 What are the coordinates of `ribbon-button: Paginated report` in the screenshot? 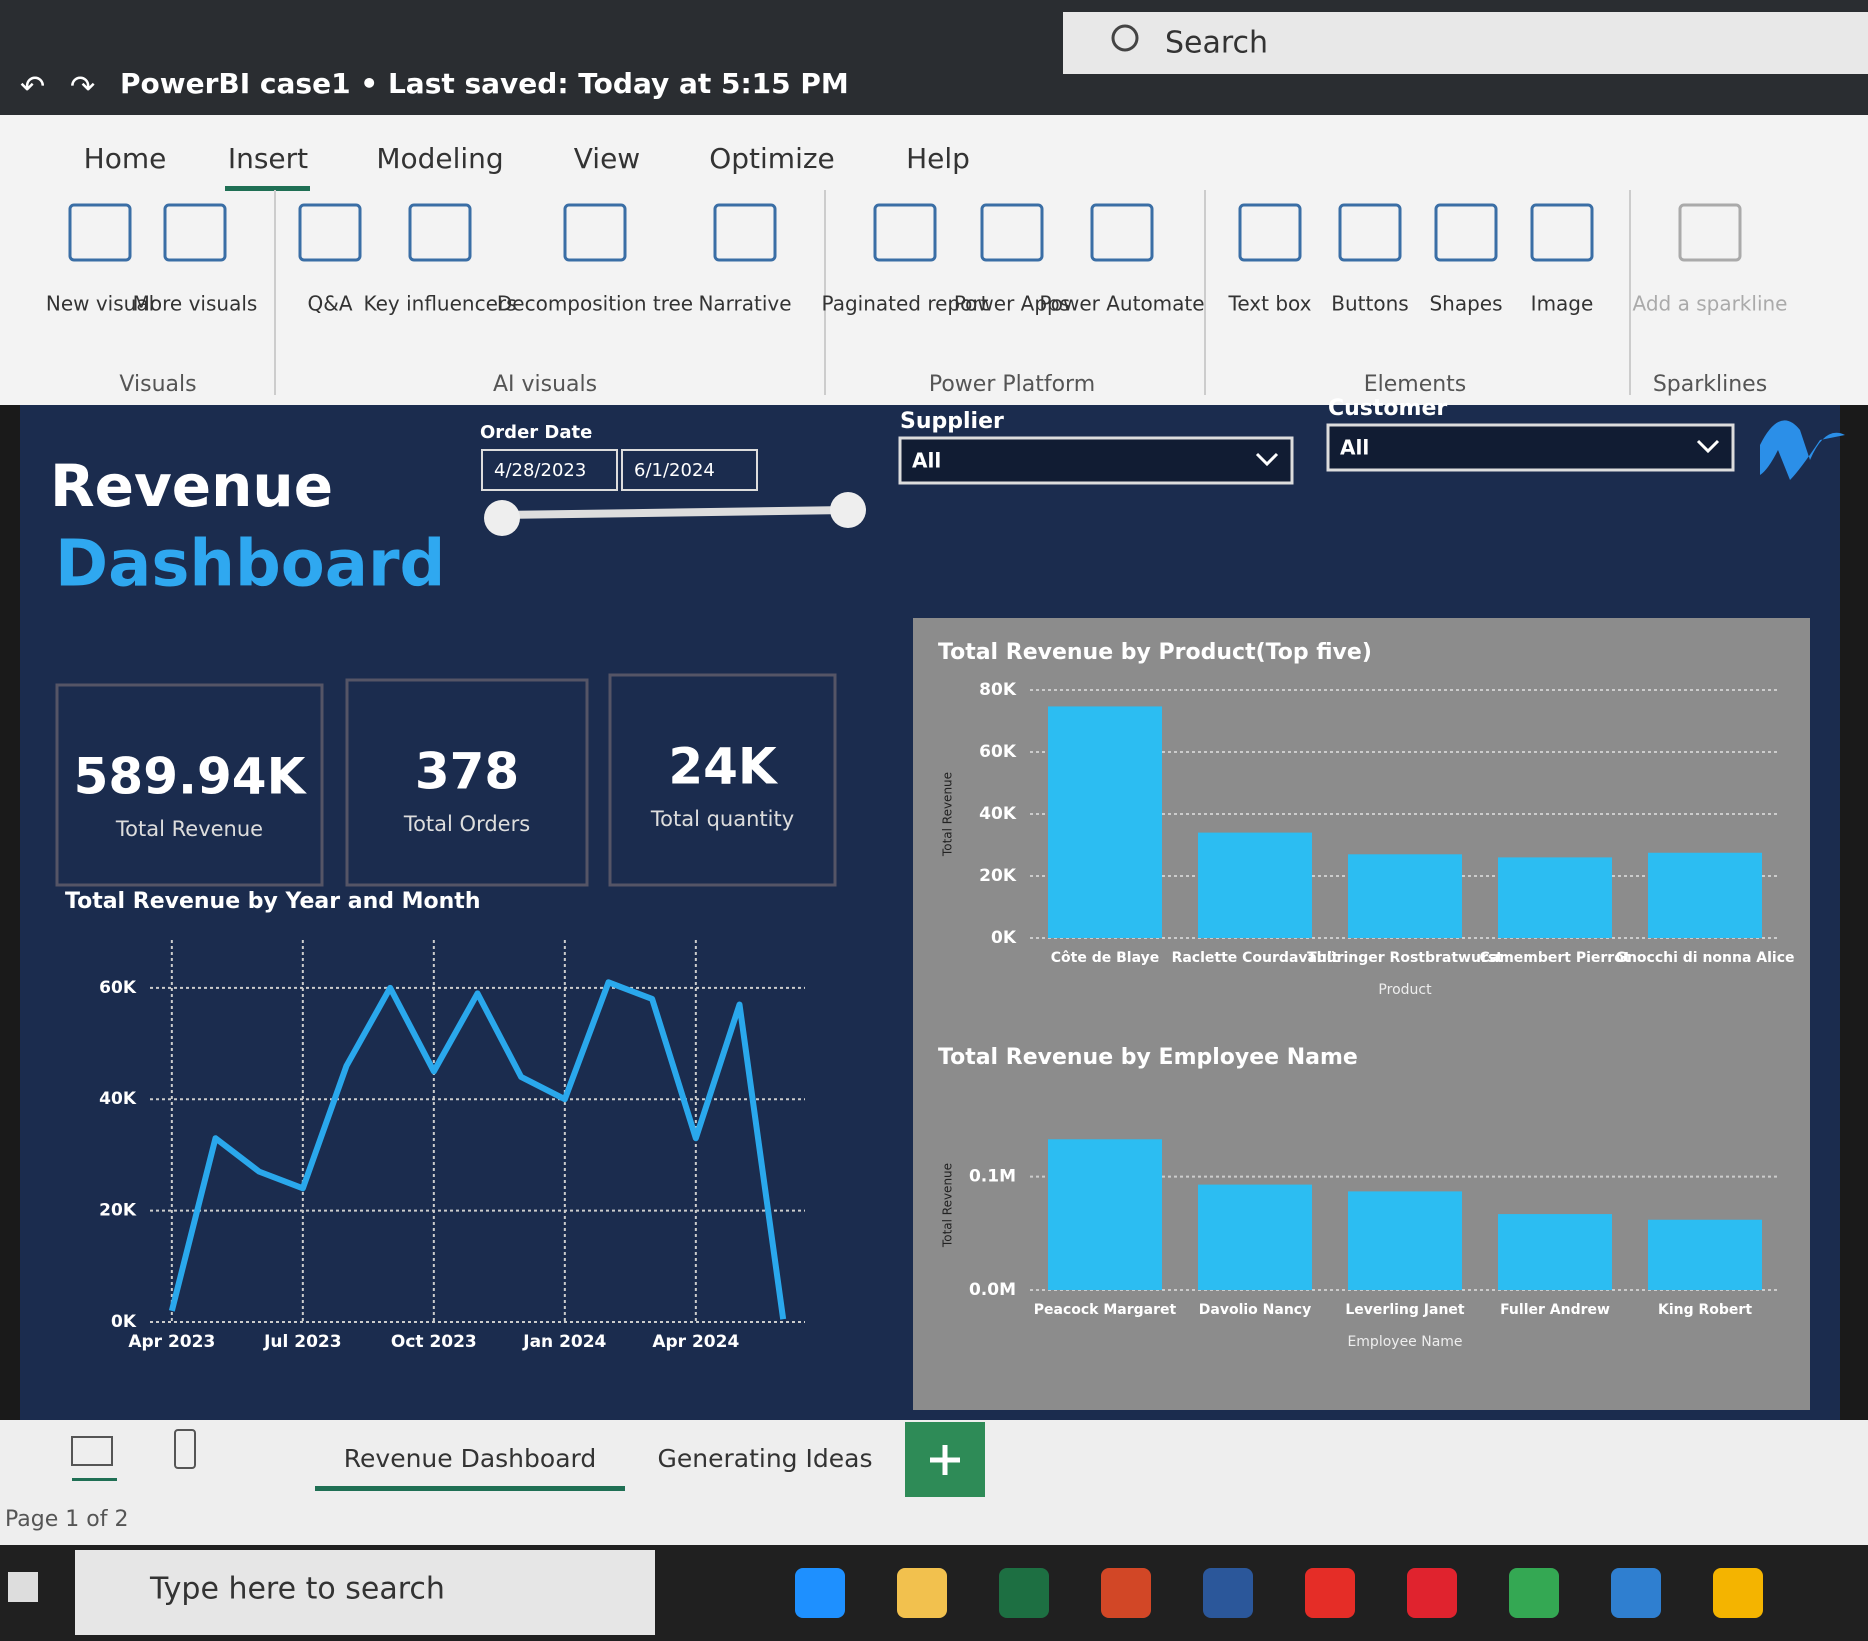 It's located at (905, 304).